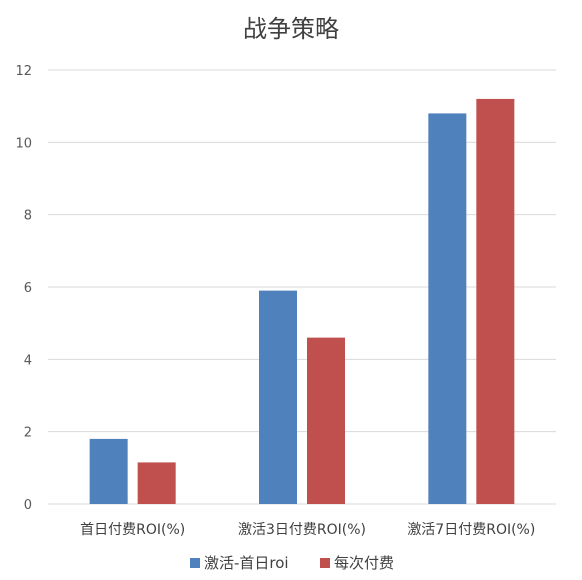  What do you see at coordinates (28, 288) in the screenshot?
I see `y-tick-label: 6` at bounding box center [28, 288].